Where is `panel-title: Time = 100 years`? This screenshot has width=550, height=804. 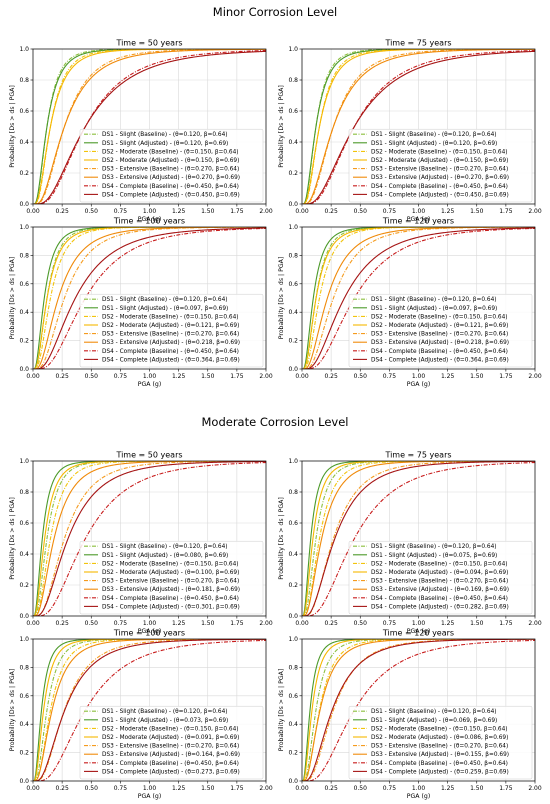 panel-title: Time = 100 years is located at coordinates (149, 633).